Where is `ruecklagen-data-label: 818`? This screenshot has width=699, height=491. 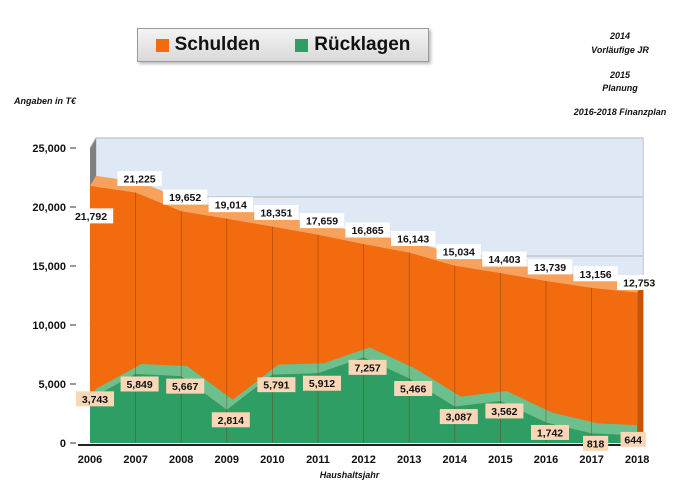
ruecklagen-data-label: 818 is located at coordinates (596, 444).